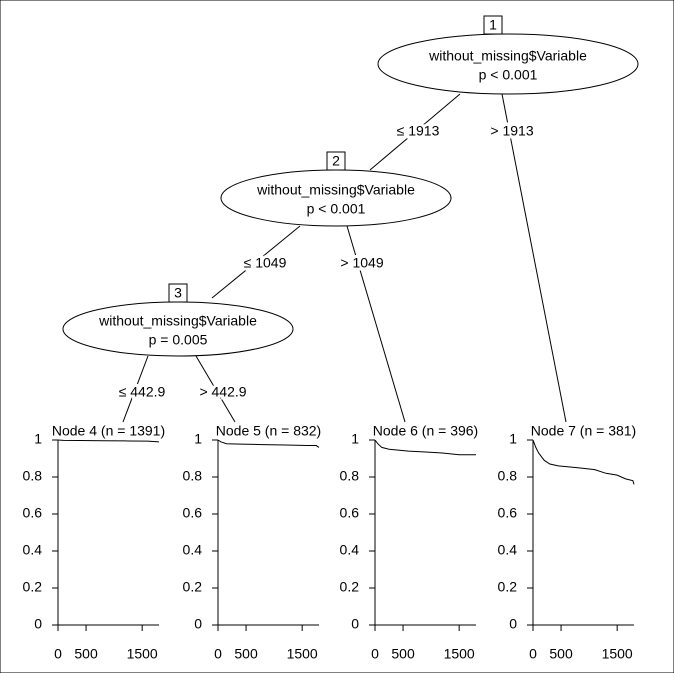 This screenshot has height=673, width=674. Describe the element at coordinates (361, 263) in the screenshot. I see `edge-label: > 1049` at that location.